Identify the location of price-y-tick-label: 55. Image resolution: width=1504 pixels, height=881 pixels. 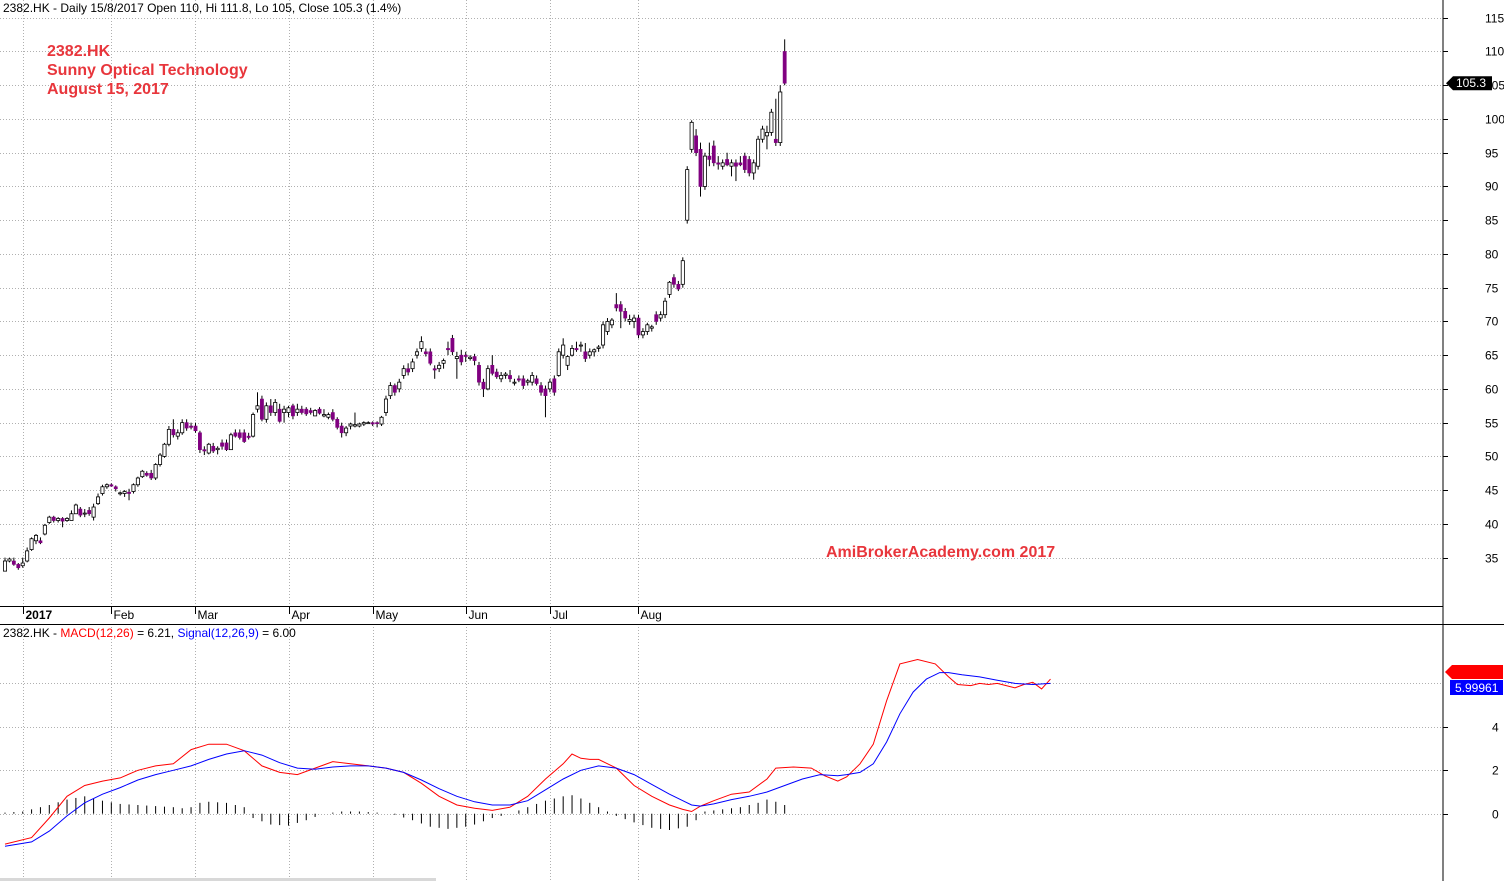
(1492, 424).